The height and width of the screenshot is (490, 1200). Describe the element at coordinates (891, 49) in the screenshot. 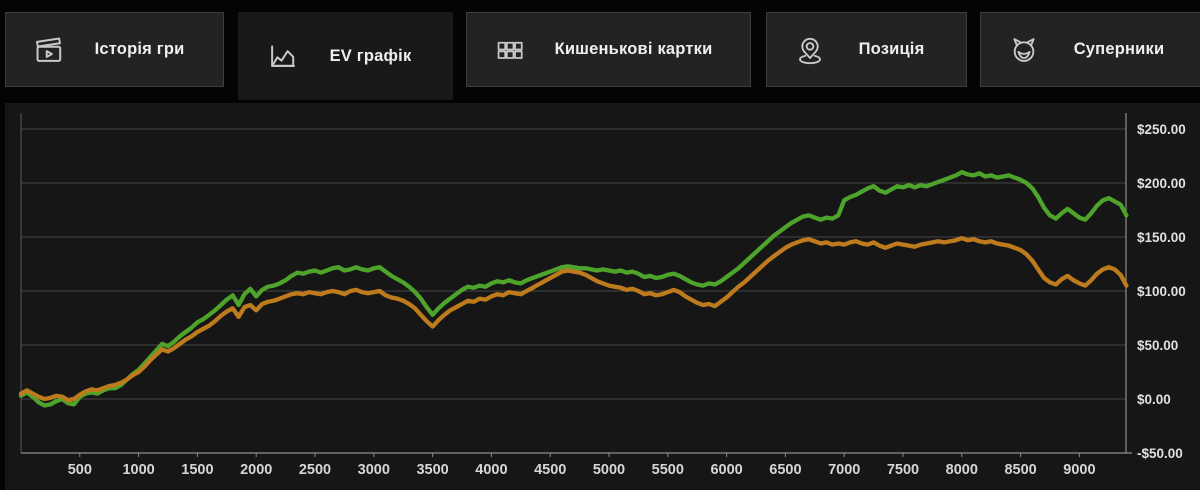

I see `tab-label: Позиція` at that location.